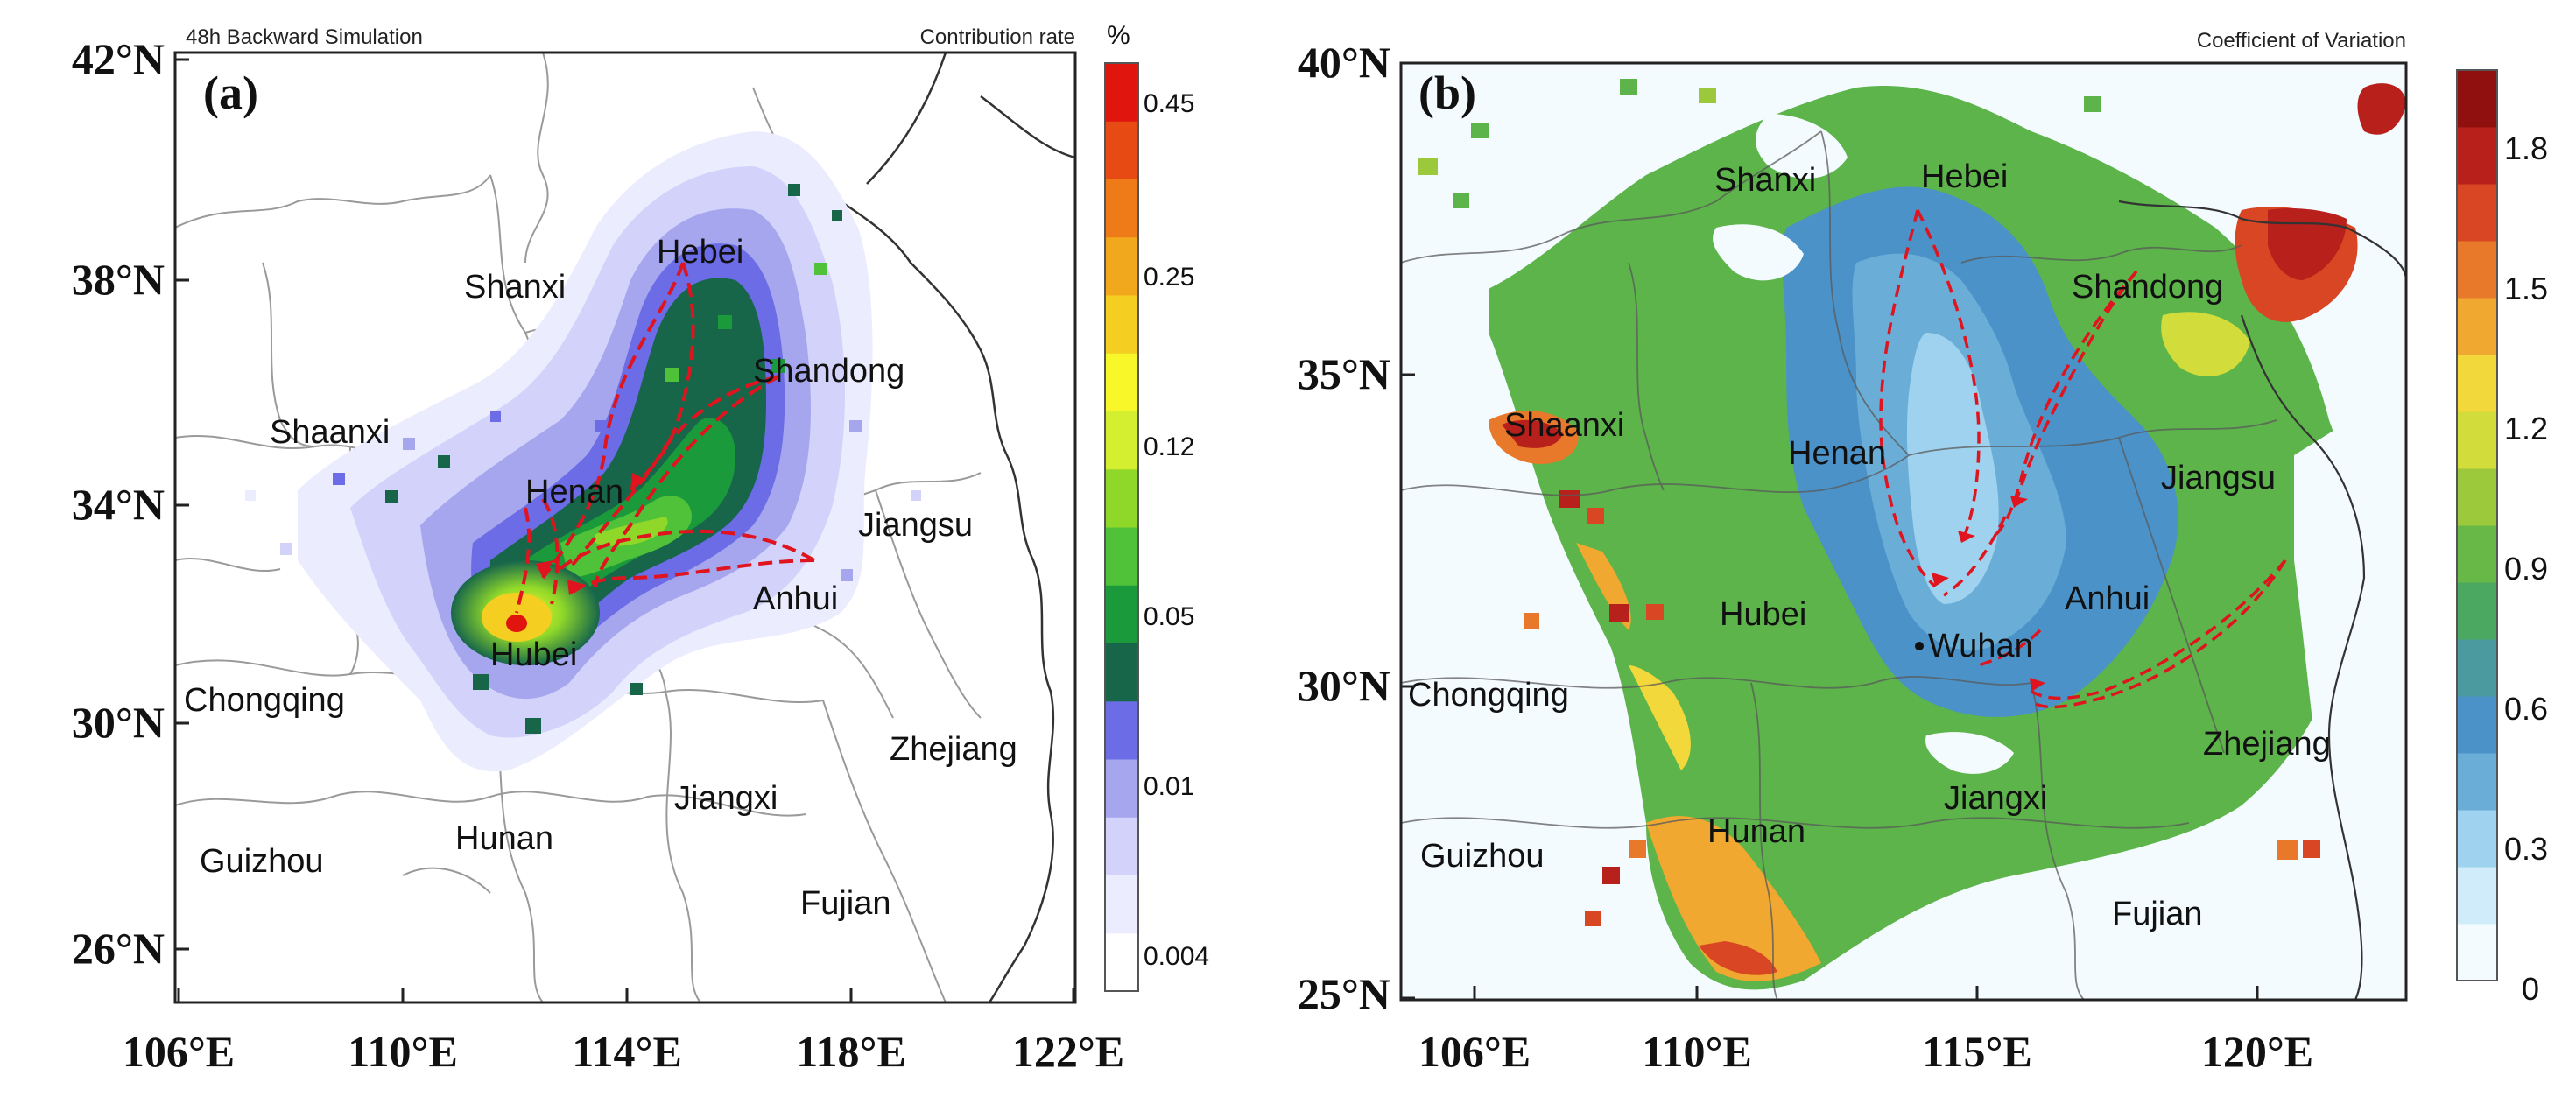 The width and height of the screenshot is (2576, 1118). Describe the element at coordinates (118, 949) in the screenshot. I see `panel-a-ylabel-26: 26°N` at that location.